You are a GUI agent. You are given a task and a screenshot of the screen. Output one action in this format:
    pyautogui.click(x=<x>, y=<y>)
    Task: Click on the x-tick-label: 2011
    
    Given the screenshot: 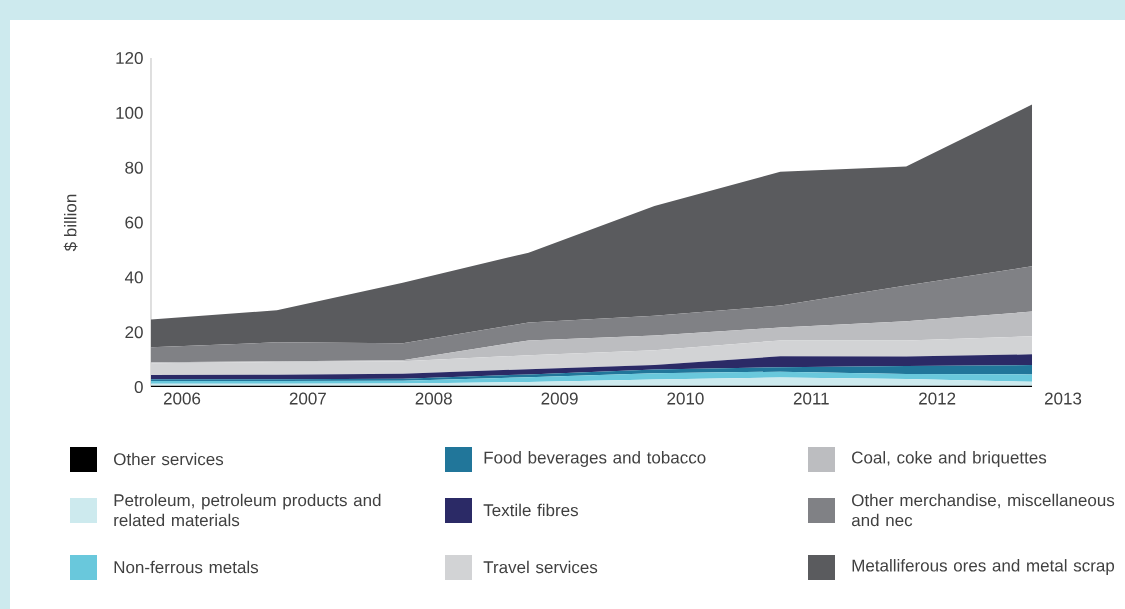 What is the action you would take?
    pyautogui.click(x=811, y=398)
    